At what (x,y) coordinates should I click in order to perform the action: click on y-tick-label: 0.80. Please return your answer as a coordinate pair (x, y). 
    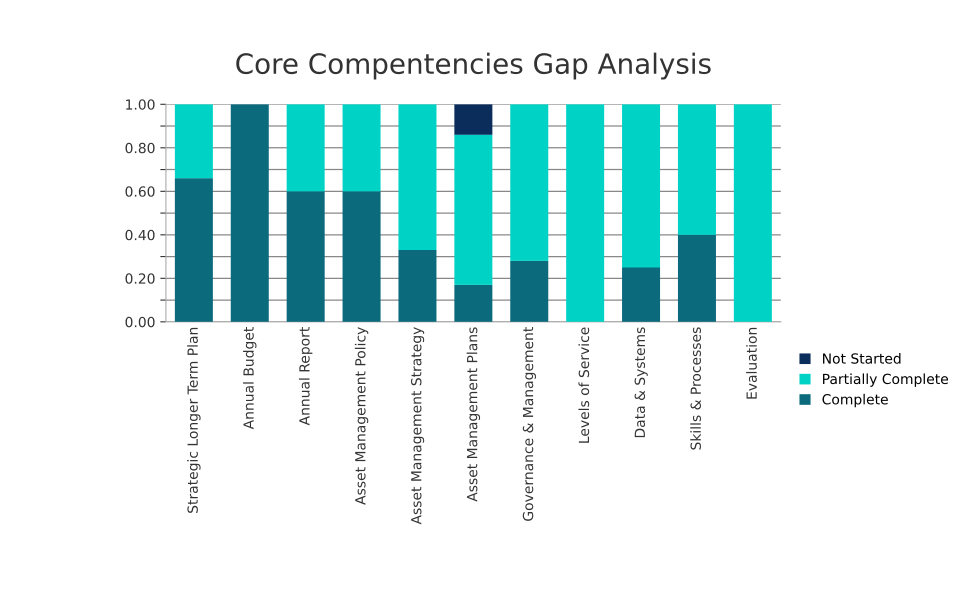
    Looking at the image, I should click on (140, 148).